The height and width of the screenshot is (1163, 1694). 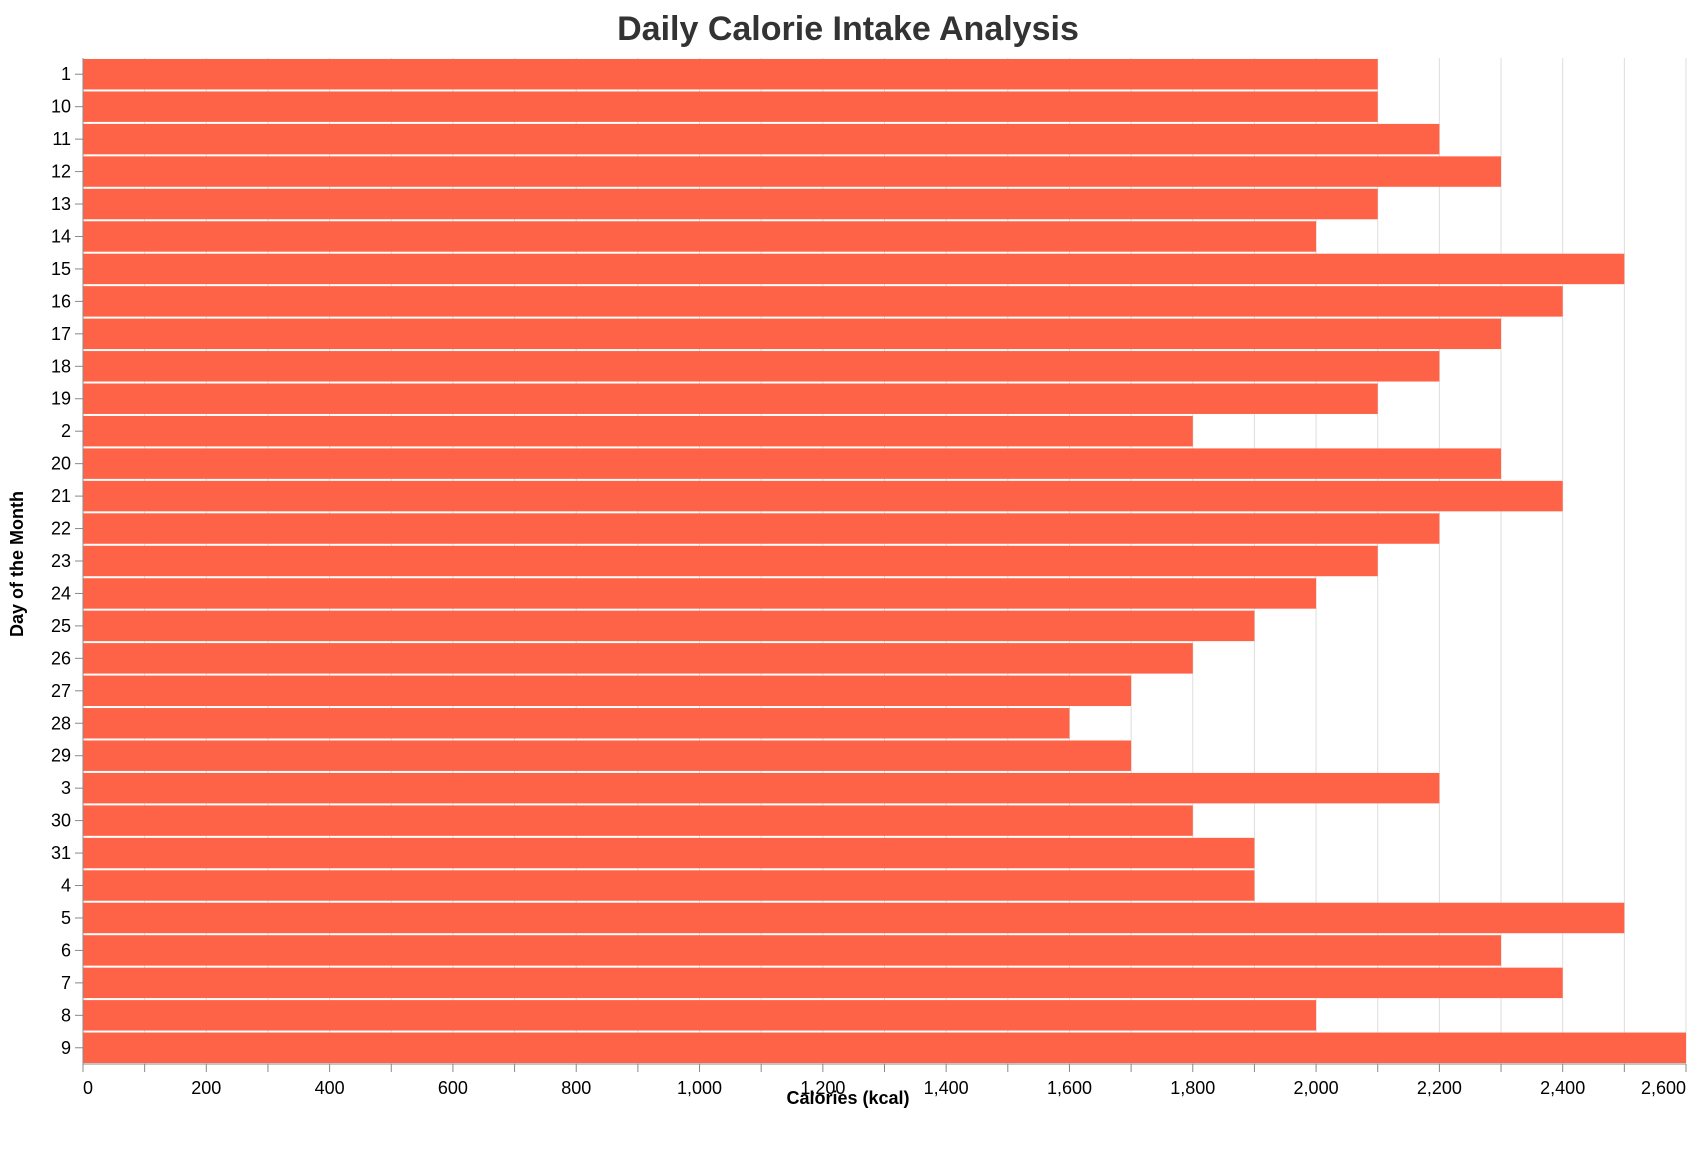 What do you see at coordinates (1562, 1088) in the screenshot?
I see `x-tick-label: 2,400` at bounding box center [1562, 1088].